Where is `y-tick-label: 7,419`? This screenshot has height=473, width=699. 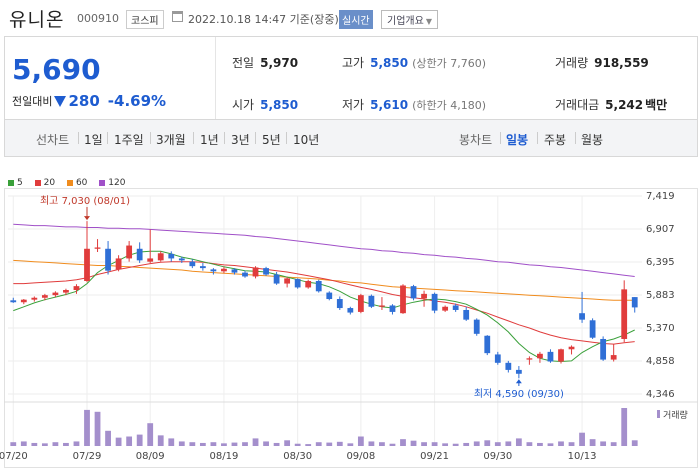 y-tick-label: 7,419 is located at coordinates (660, 196).